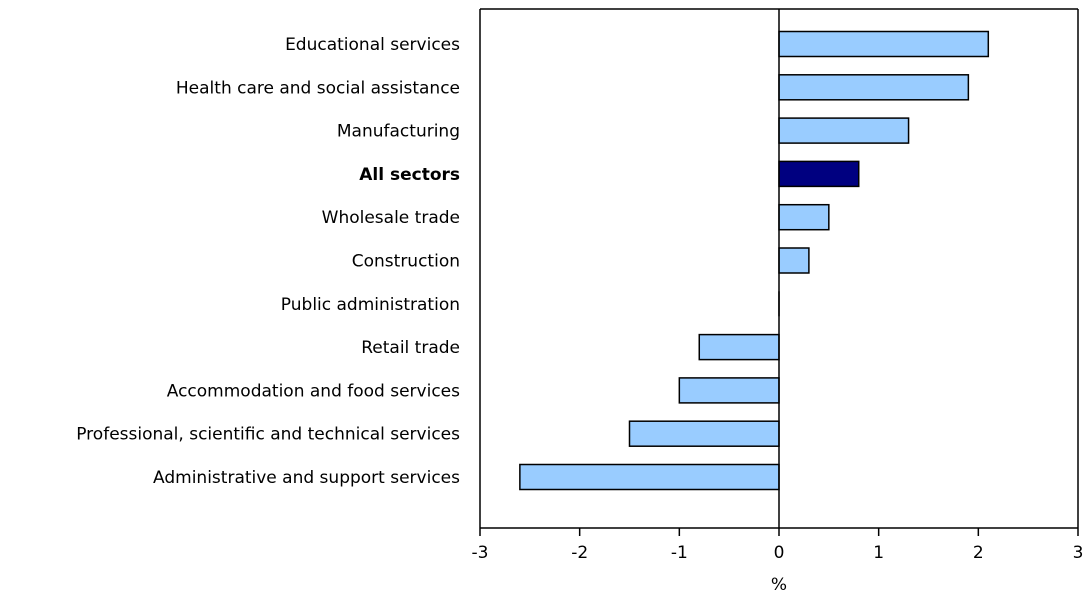 The width and height of the screenshot is (1084, 602). I want to click on bar-all-sectors, so click(819, 174).